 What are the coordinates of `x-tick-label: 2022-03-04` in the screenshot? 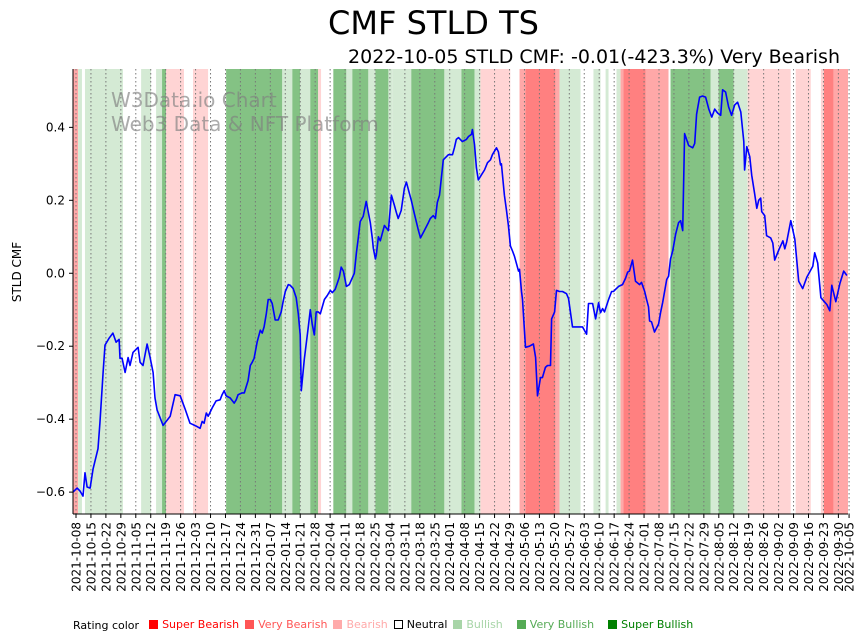 It's located at (390, 557).